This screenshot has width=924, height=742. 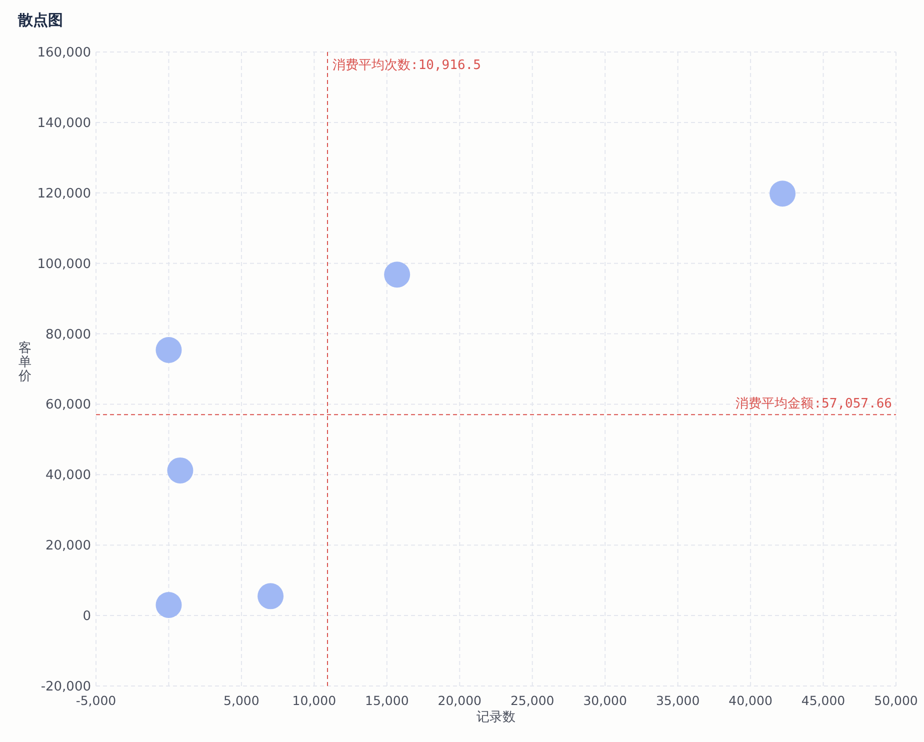 I want to click on x-tick-label: 30,000, so click(x=605, y=700).